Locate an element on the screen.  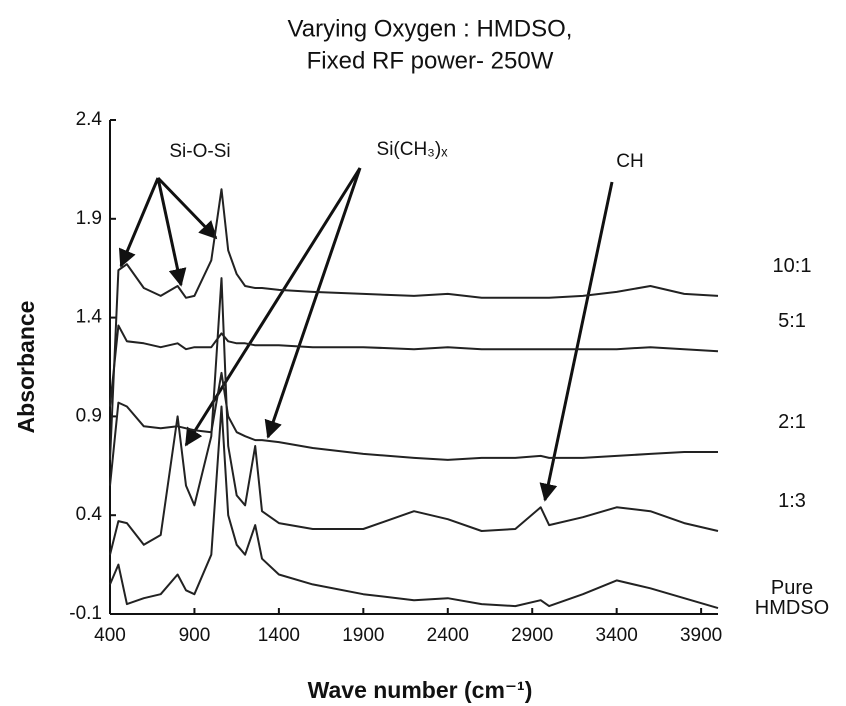
x-tick-label: 3900 is located at coordinates (701, 635).